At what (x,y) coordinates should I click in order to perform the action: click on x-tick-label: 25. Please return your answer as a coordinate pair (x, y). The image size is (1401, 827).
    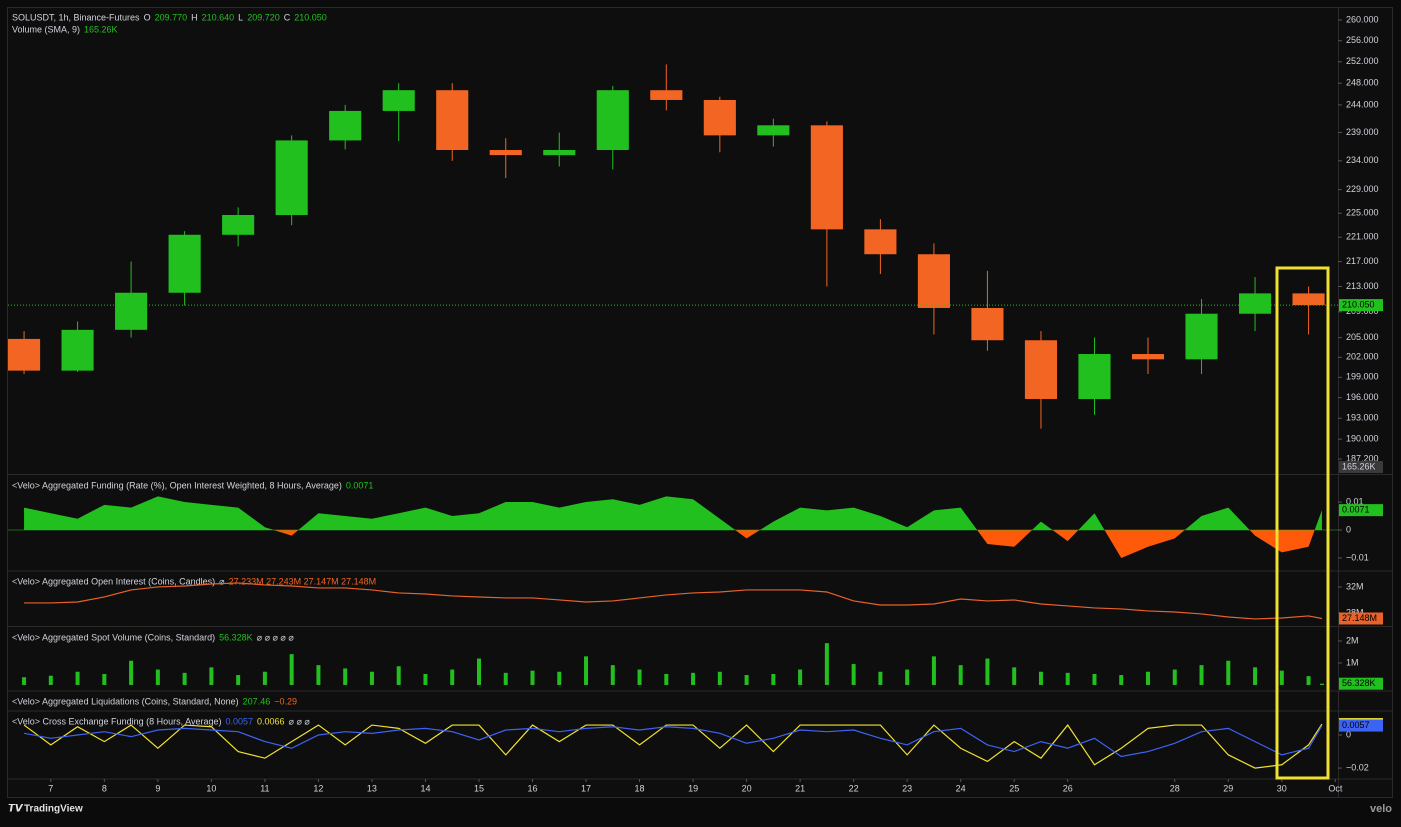
    Looking at the image, I should click on (1014, 788).